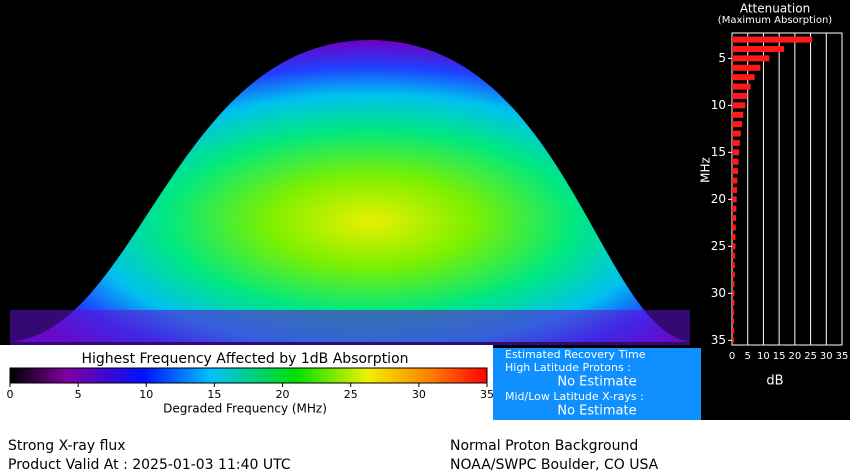 The height and width of the screenshot is (475, 850). Describe the element at coordinates (810, 356) in the screenshot. I see `x-tick-label: 25` at that location.